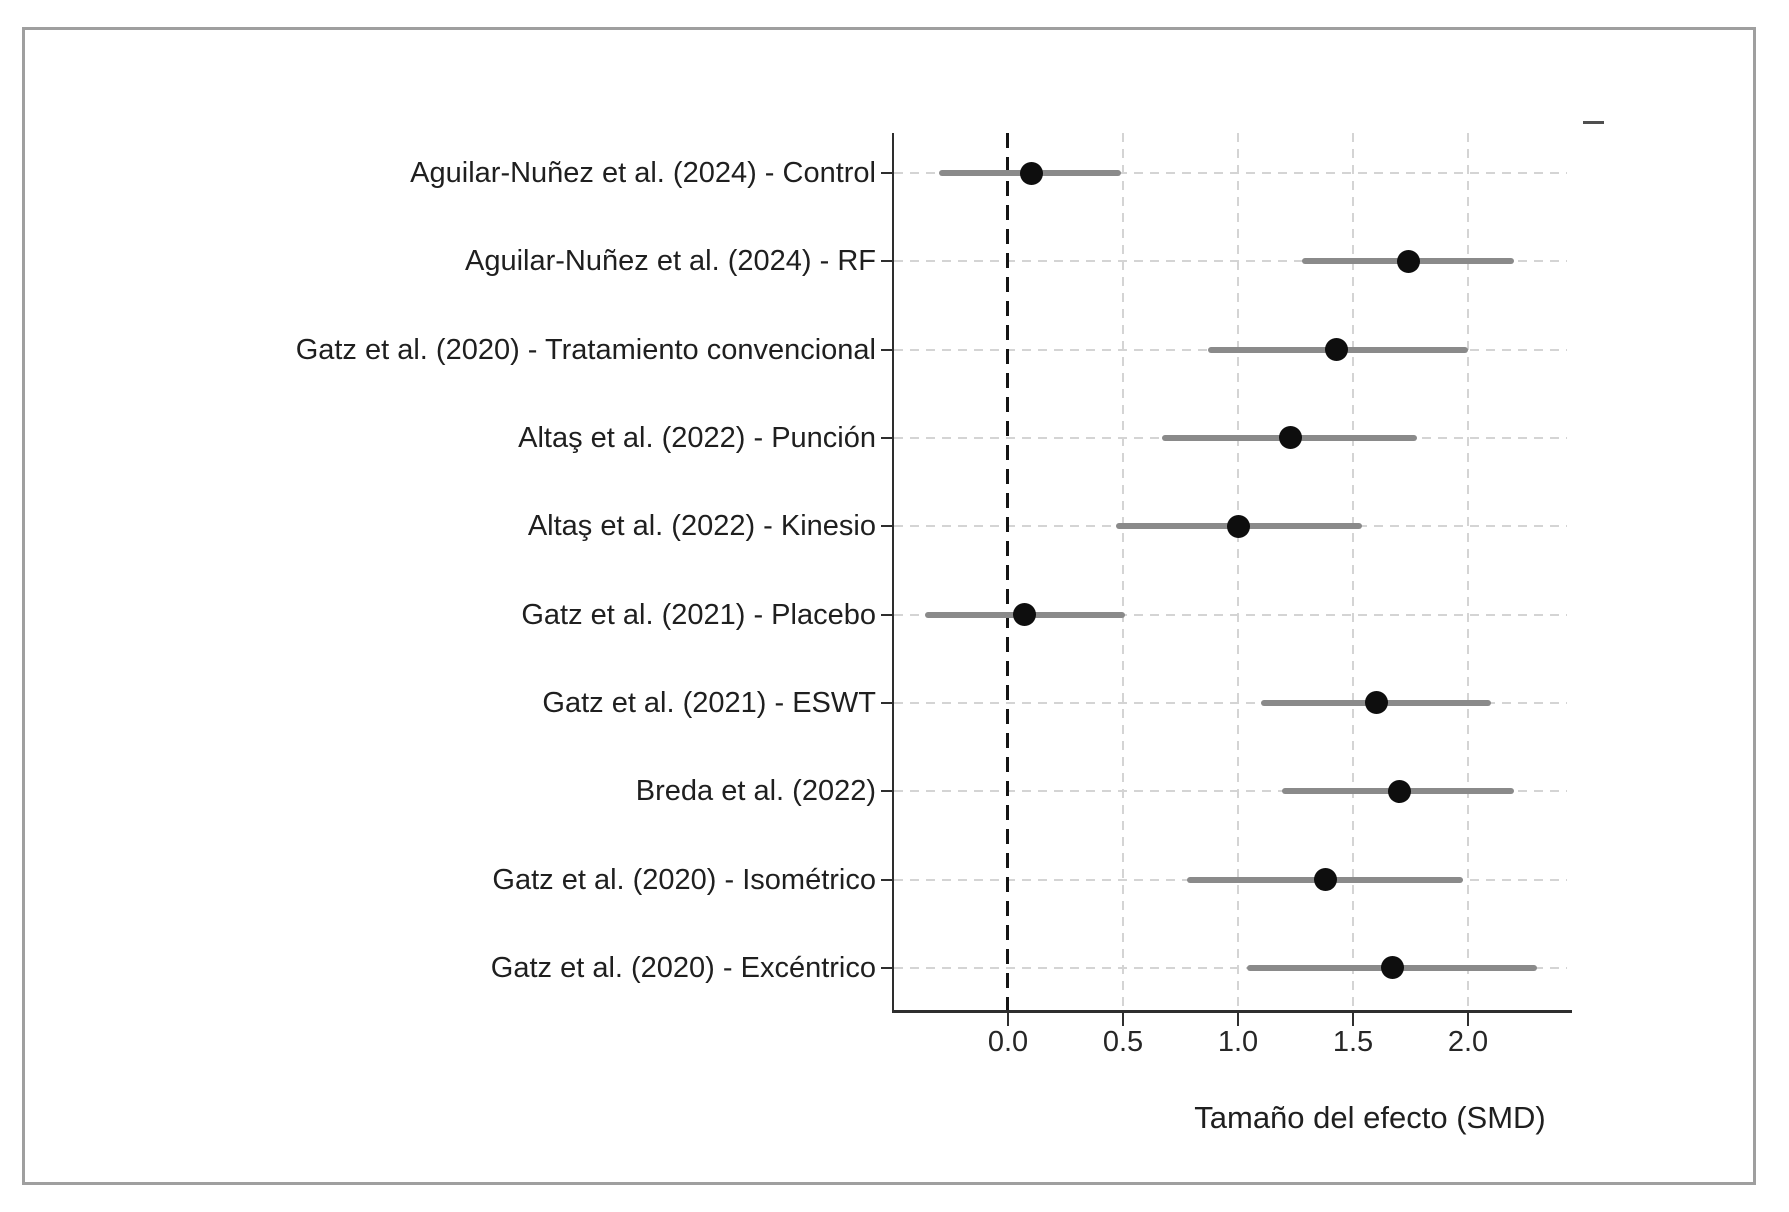  What do you see at coordinates (670, 261) in the screenshot?
I see `row-label: Aguilar-Nuñez et al. (2024) - RF` at bounding box center [670, 261].